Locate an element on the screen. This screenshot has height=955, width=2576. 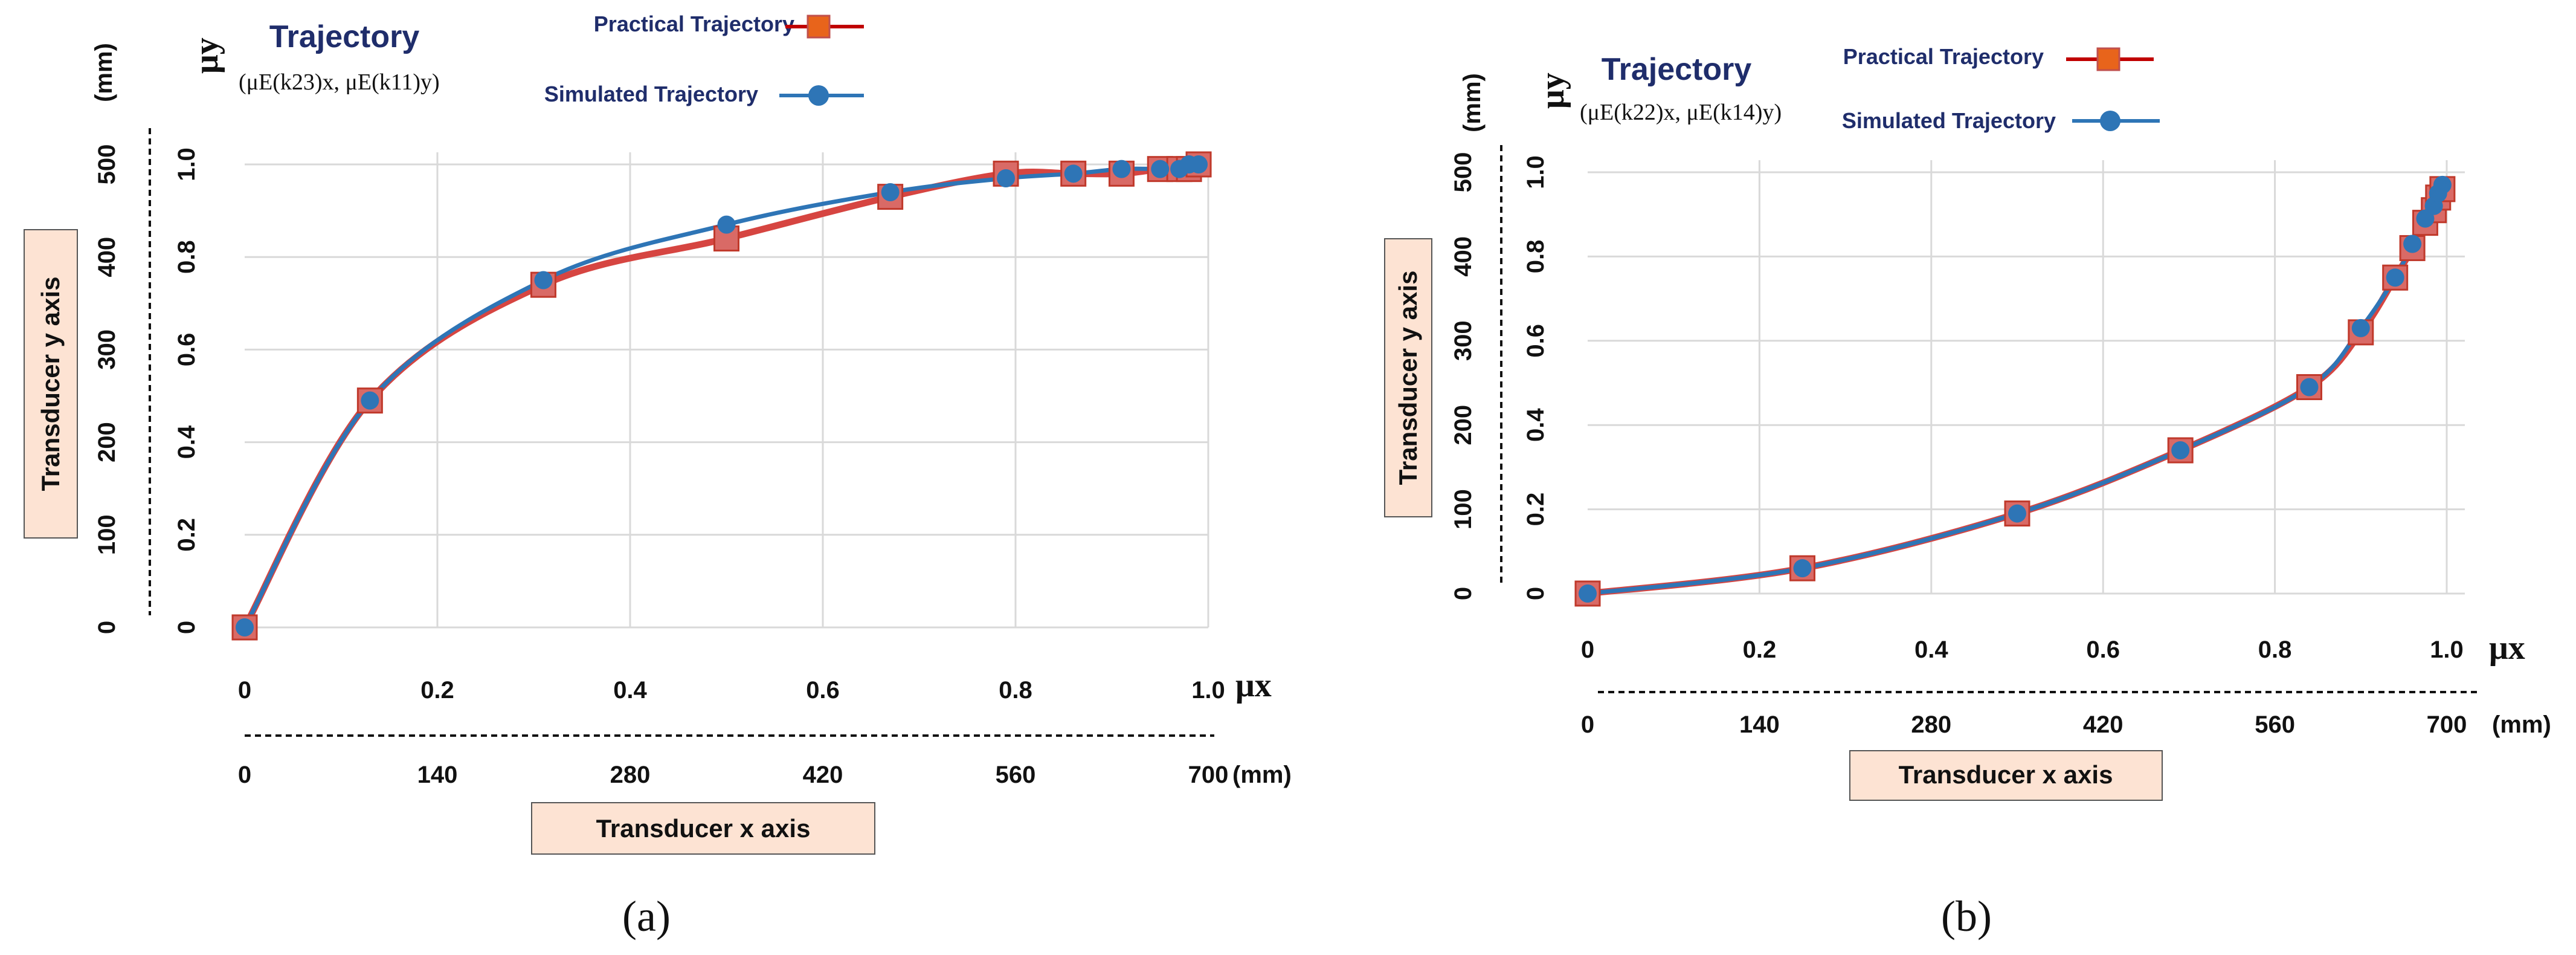
y-mm-tick-label: 200 is located at coordinates (1463, 425).